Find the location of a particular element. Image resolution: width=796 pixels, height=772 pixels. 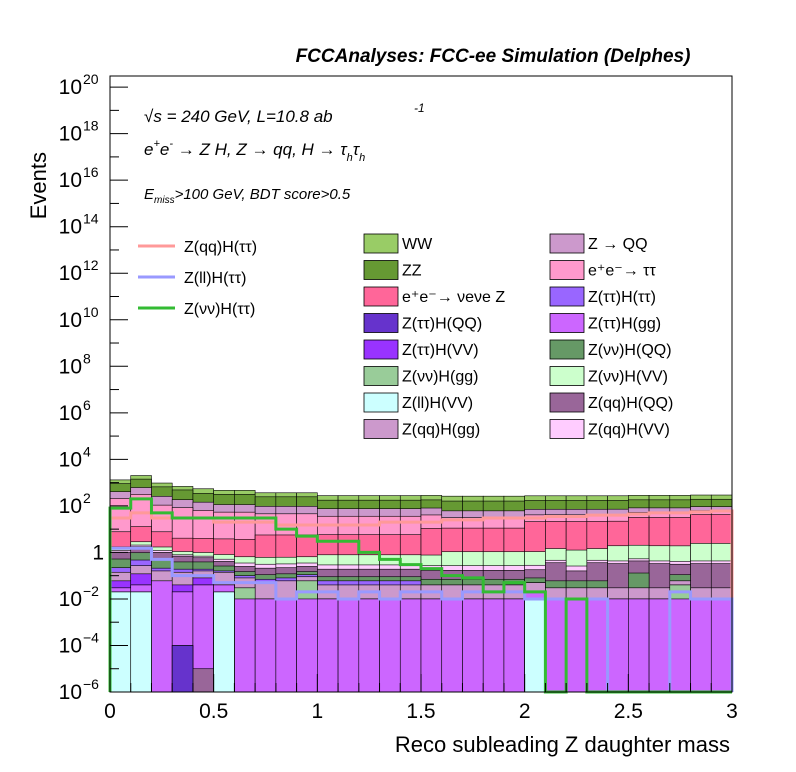

cut-annotation: Emiss>100 GeV, BDT score>0.5 is located at coordinates (247, 196).